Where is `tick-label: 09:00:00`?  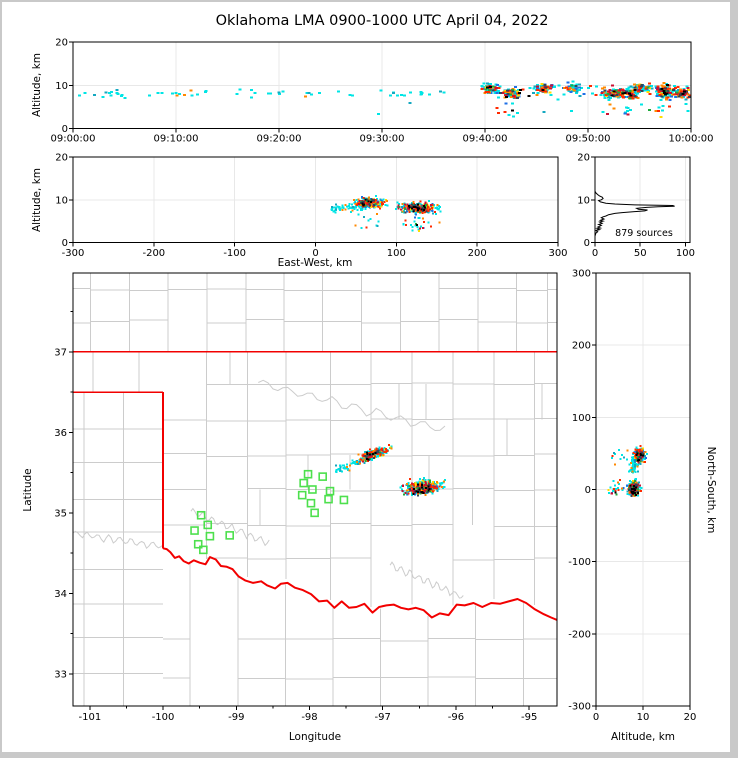
tick-label: 09:00:00 is located at coordinates (73, 139).